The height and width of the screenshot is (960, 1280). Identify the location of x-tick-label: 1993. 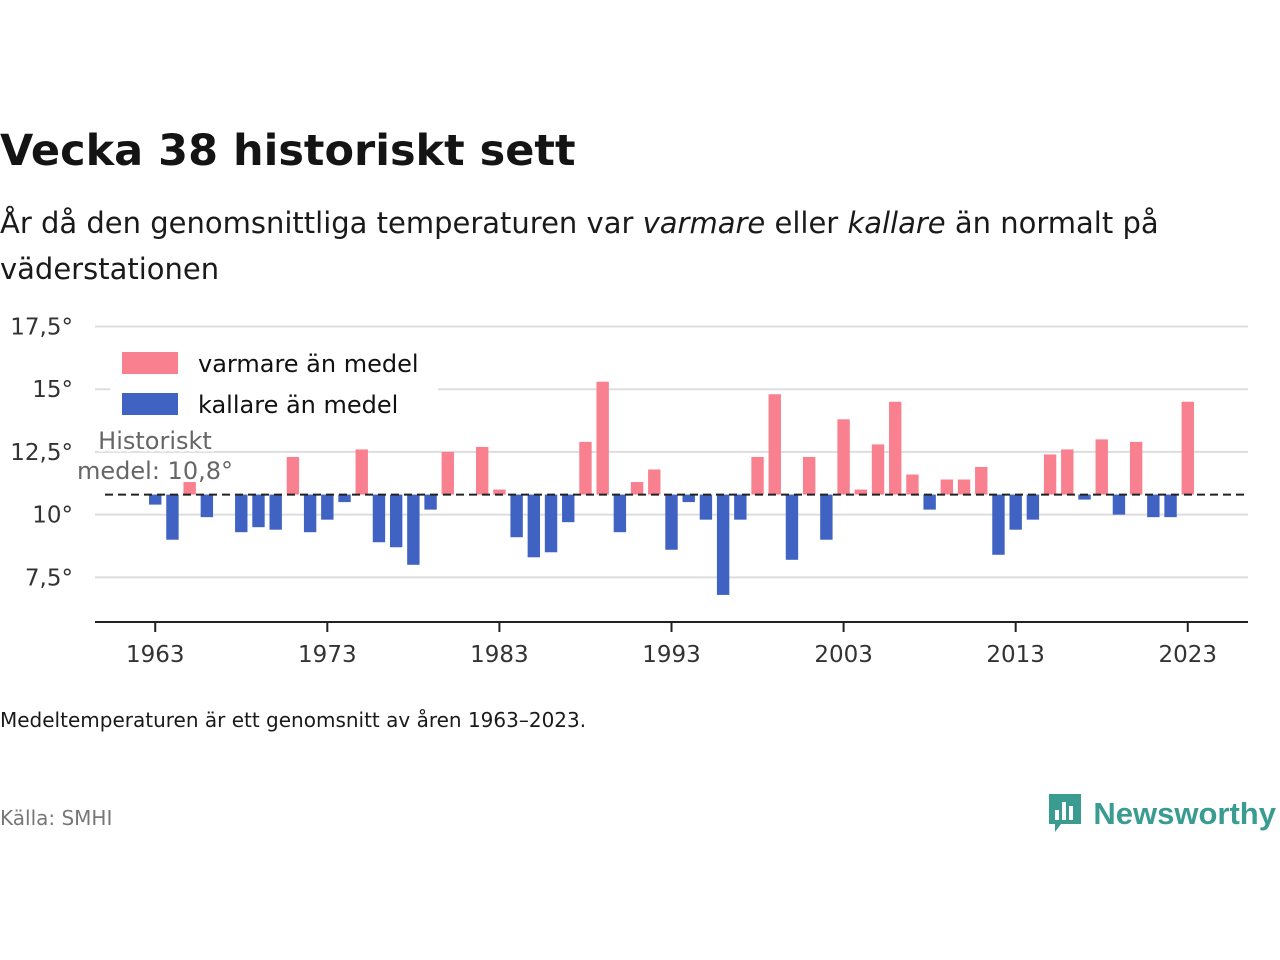
(671, 655).